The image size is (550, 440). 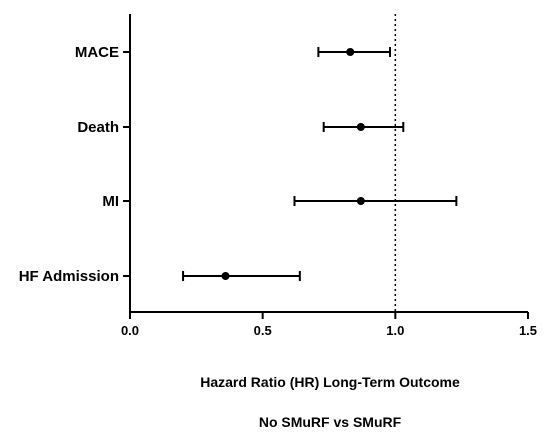 I want to click on y-tick-label-1: Death, so click(x=98, y=127).